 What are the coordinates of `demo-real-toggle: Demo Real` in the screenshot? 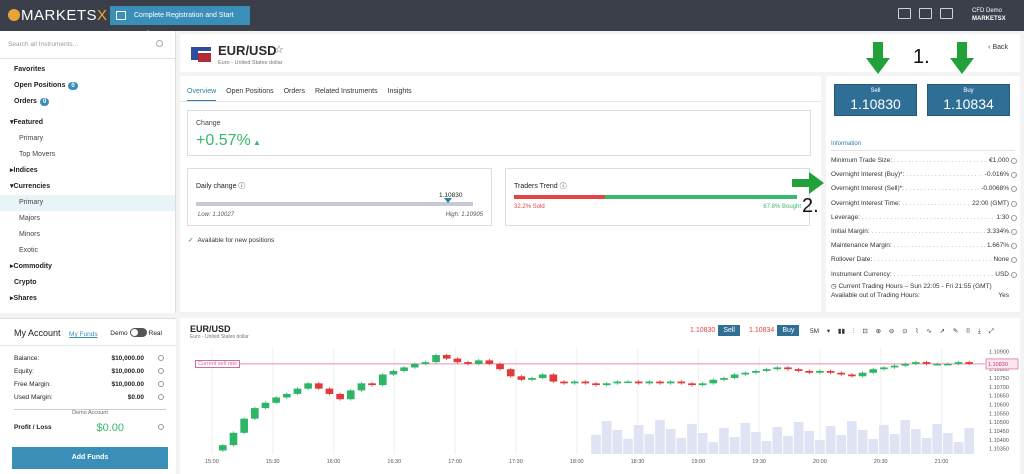 It's located at (136, 332).